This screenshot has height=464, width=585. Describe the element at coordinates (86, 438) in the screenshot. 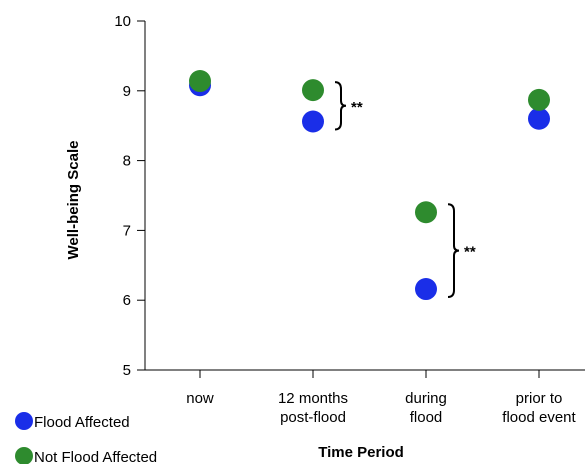

I see `legend: Flood Affected Not Flood Affected` at that location.